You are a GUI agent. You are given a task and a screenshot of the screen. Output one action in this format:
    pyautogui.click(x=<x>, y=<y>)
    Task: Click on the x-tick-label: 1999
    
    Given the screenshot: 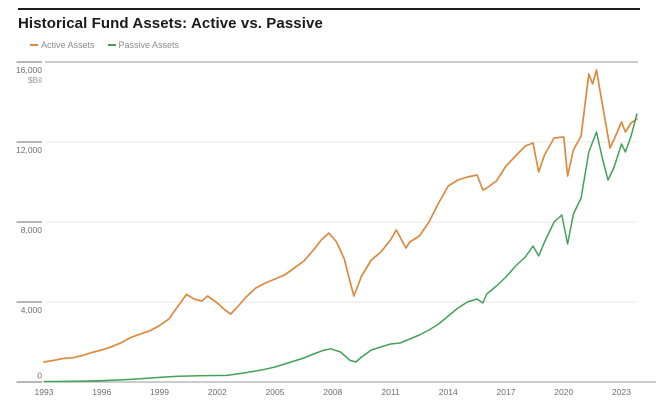 What is the action you would take?
    pyautogui.click(x=159, y=392)
    